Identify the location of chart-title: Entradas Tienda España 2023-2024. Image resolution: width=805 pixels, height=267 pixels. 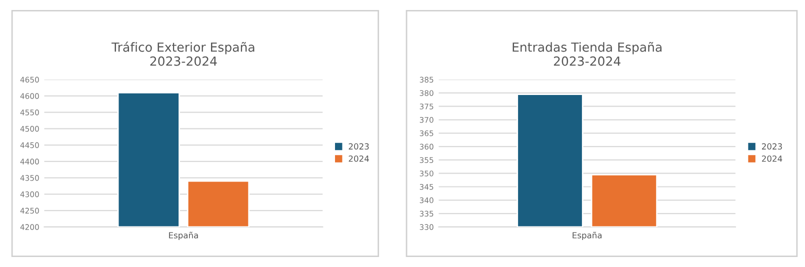
(587, 54).